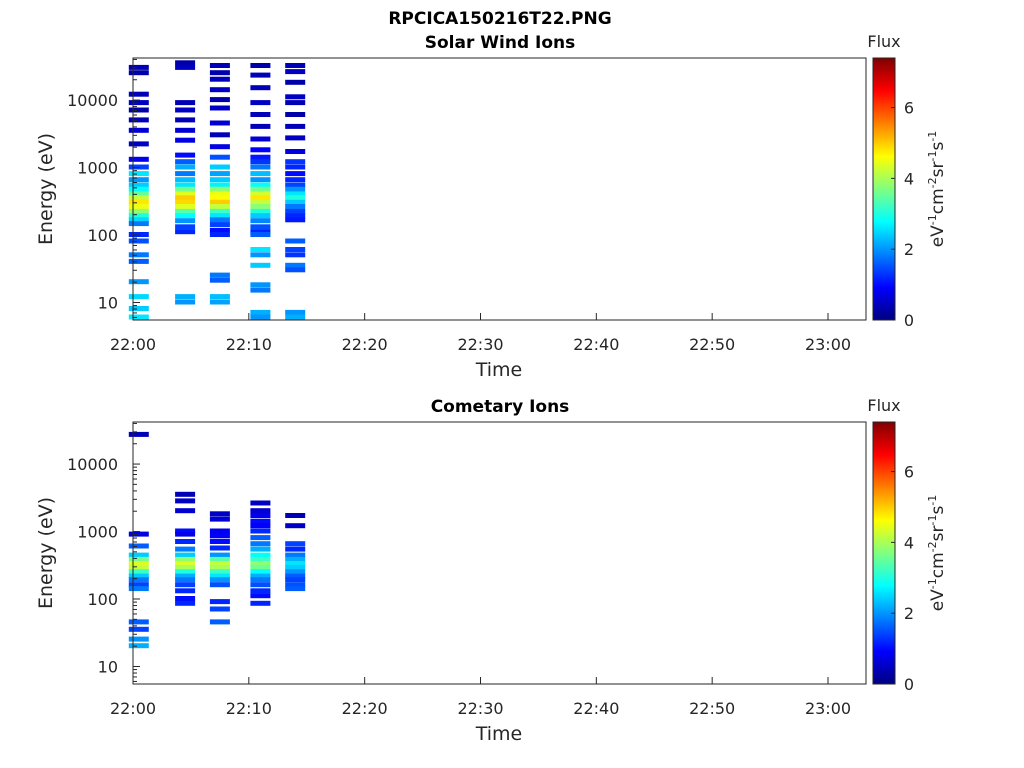 The image size is (1024, 768). What do you see at coordinates (909, 249) in the screenshot?
I see `colorbar-tick-label: 2` at bounding box center [909, 249].